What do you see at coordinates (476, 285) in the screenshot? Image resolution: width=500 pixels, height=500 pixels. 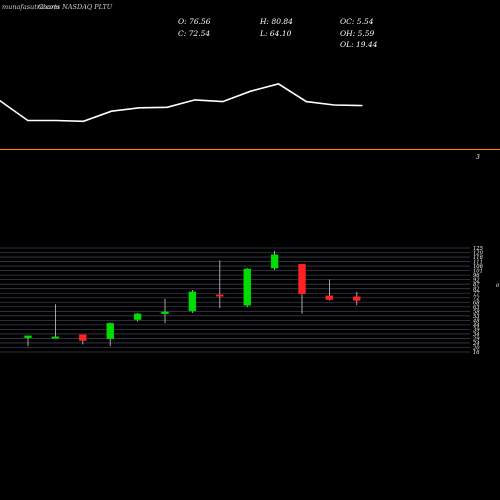 I see `y-tick-label: 87` at bounding box center [476, 285].